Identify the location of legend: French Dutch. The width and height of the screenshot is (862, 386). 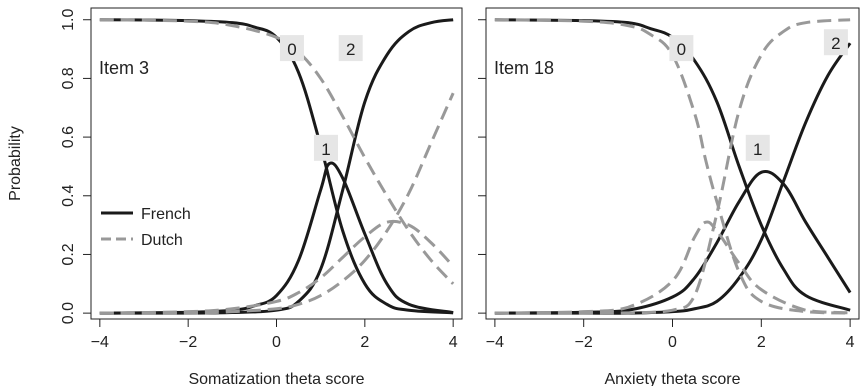
(146, 227).